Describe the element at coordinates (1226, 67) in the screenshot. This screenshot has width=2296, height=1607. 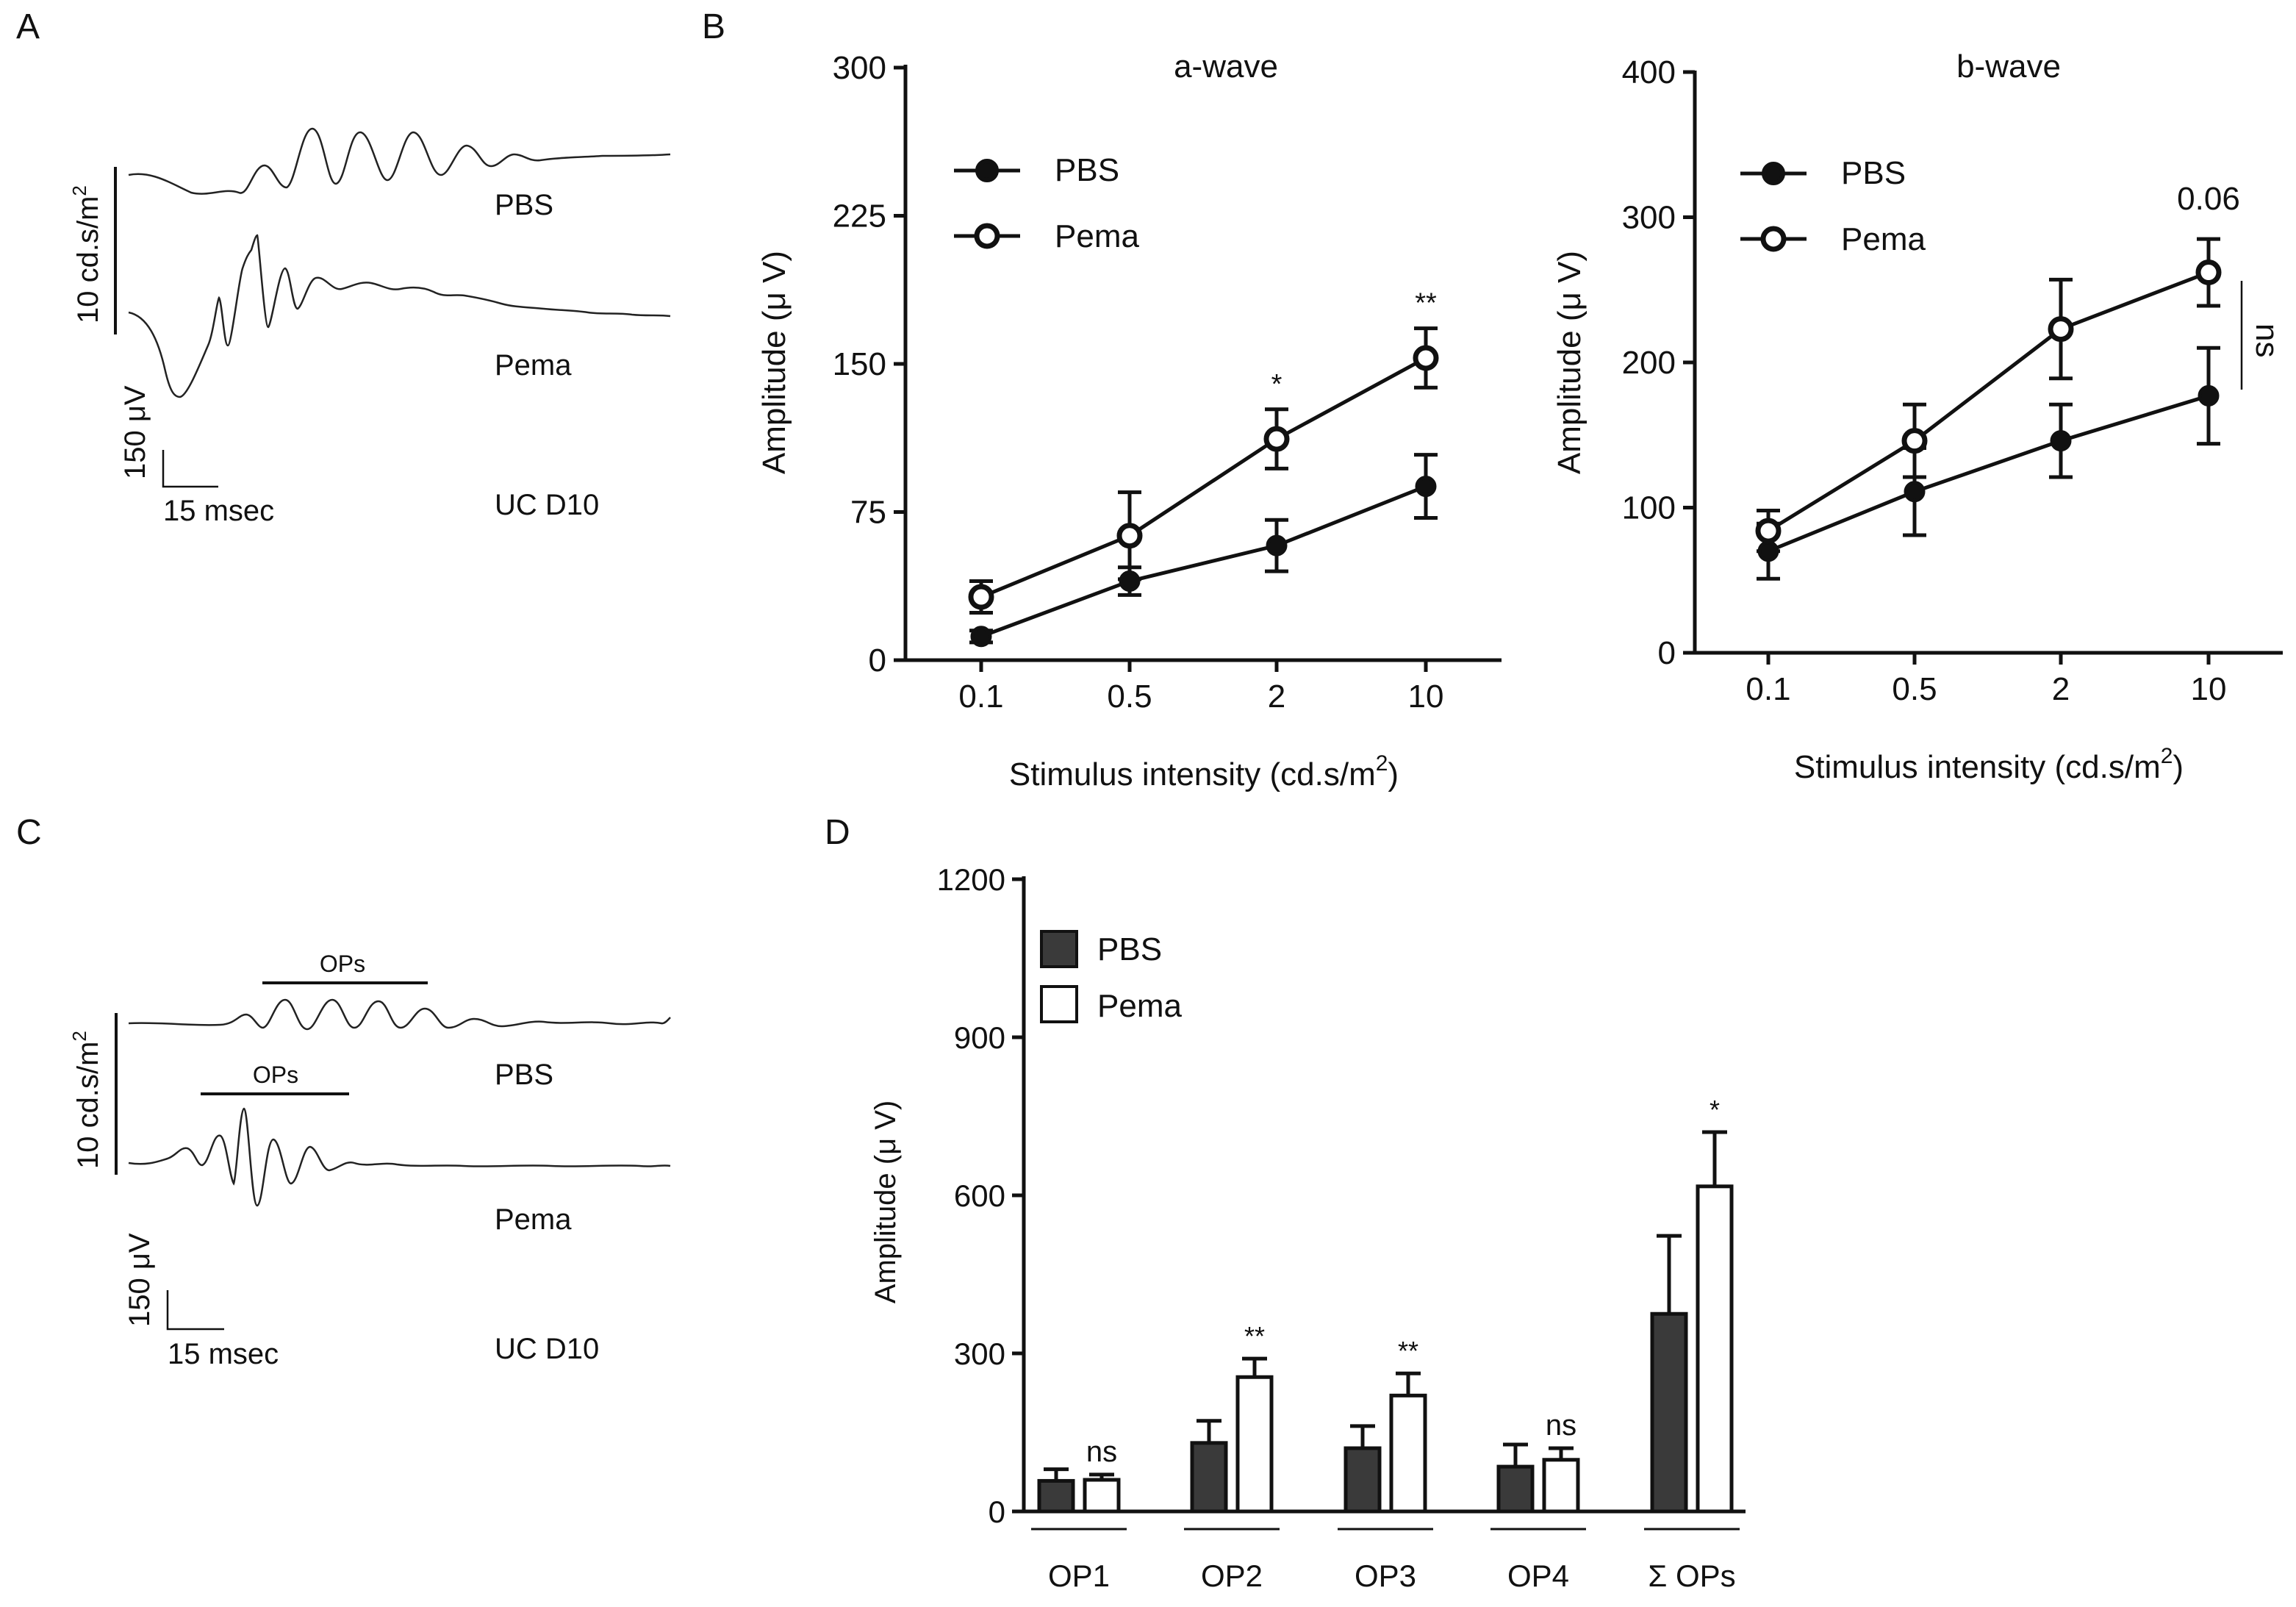
I see `a-wave-title: a-wave` at that location.